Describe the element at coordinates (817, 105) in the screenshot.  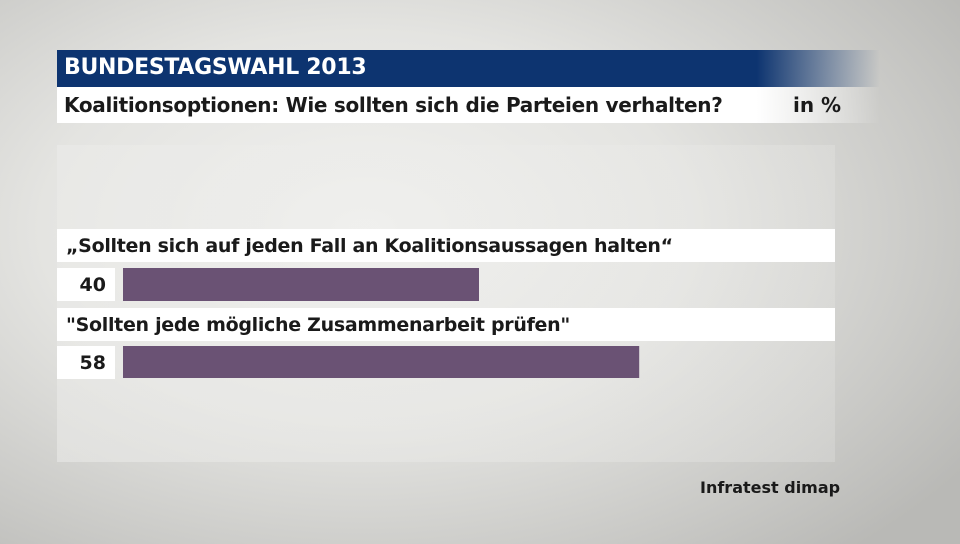
I see `unit-label: in %` at that location.